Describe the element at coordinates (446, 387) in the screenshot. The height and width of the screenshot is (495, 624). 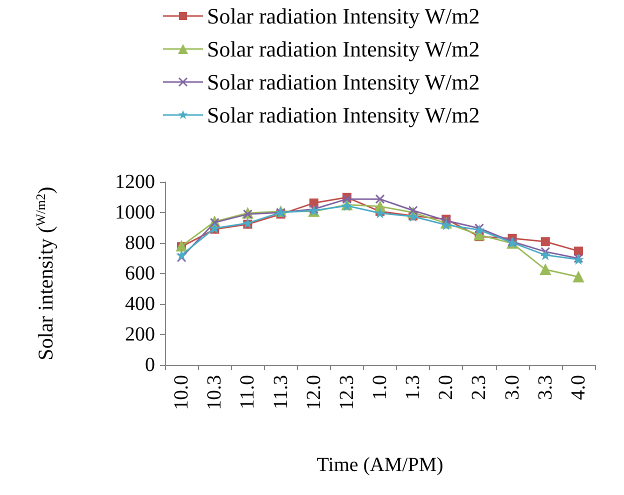
I see `x-tick-label: 2.0` at that location.